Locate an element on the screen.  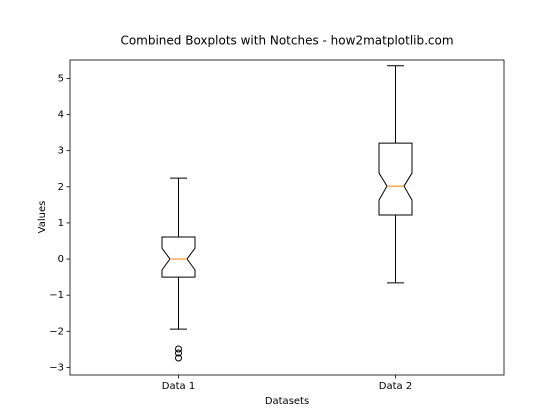
y-tick-label: −1 is located at coordinates (56, 295).